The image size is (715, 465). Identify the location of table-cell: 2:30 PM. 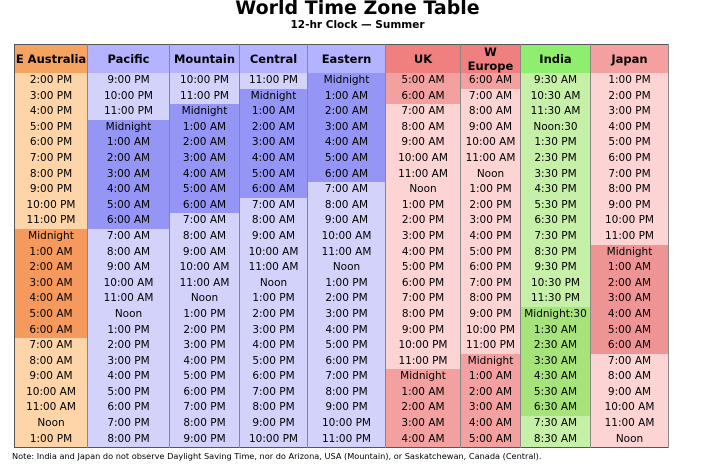
(555, 158).